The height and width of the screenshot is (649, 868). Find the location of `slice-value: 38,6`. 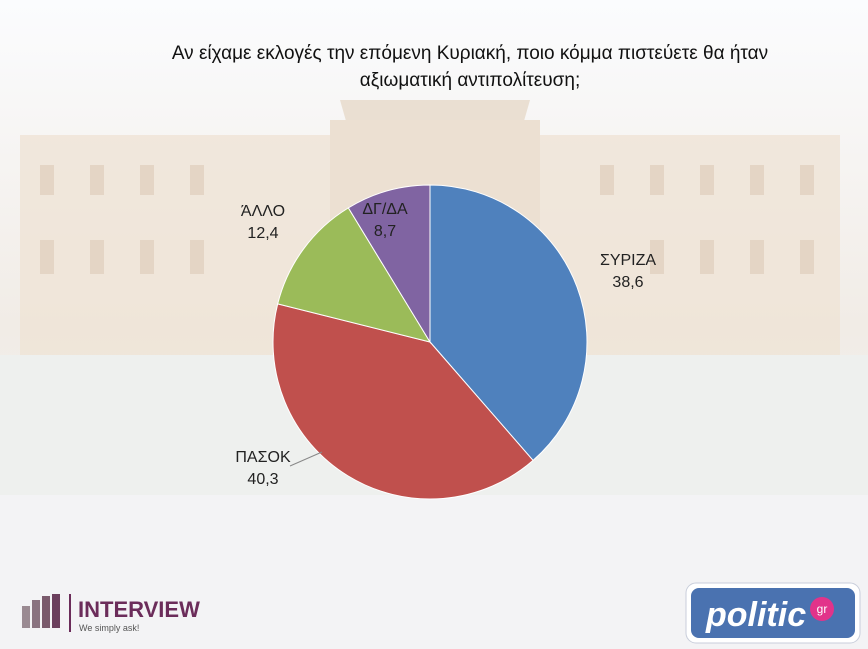

slice-value: 38,6 is located at coordinates (627, 282).